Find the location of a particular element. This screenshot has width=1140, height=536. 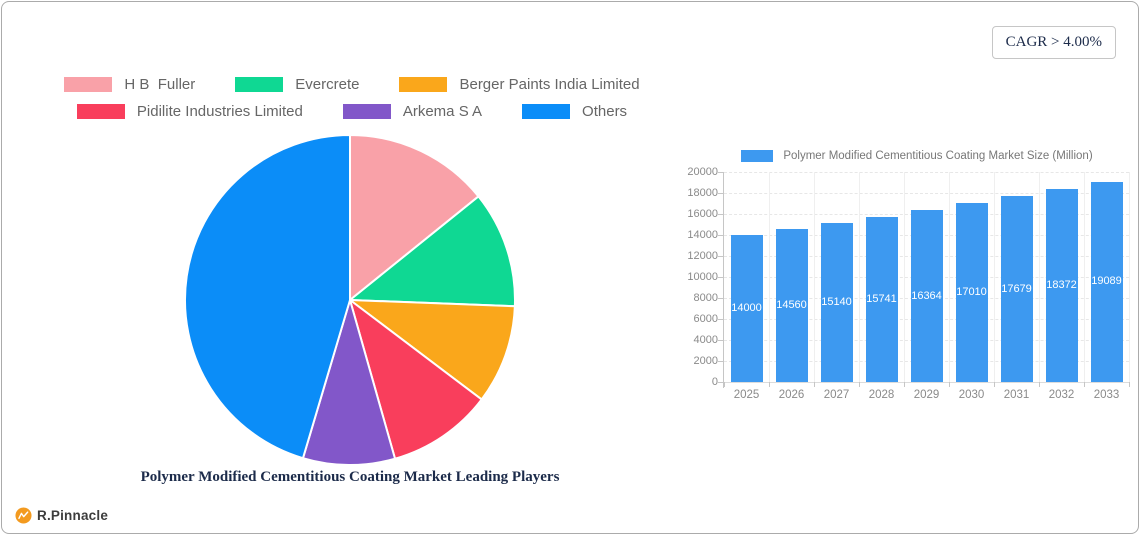

legend-label: Berger Paints India Limited is located at coordinates (549, 84).